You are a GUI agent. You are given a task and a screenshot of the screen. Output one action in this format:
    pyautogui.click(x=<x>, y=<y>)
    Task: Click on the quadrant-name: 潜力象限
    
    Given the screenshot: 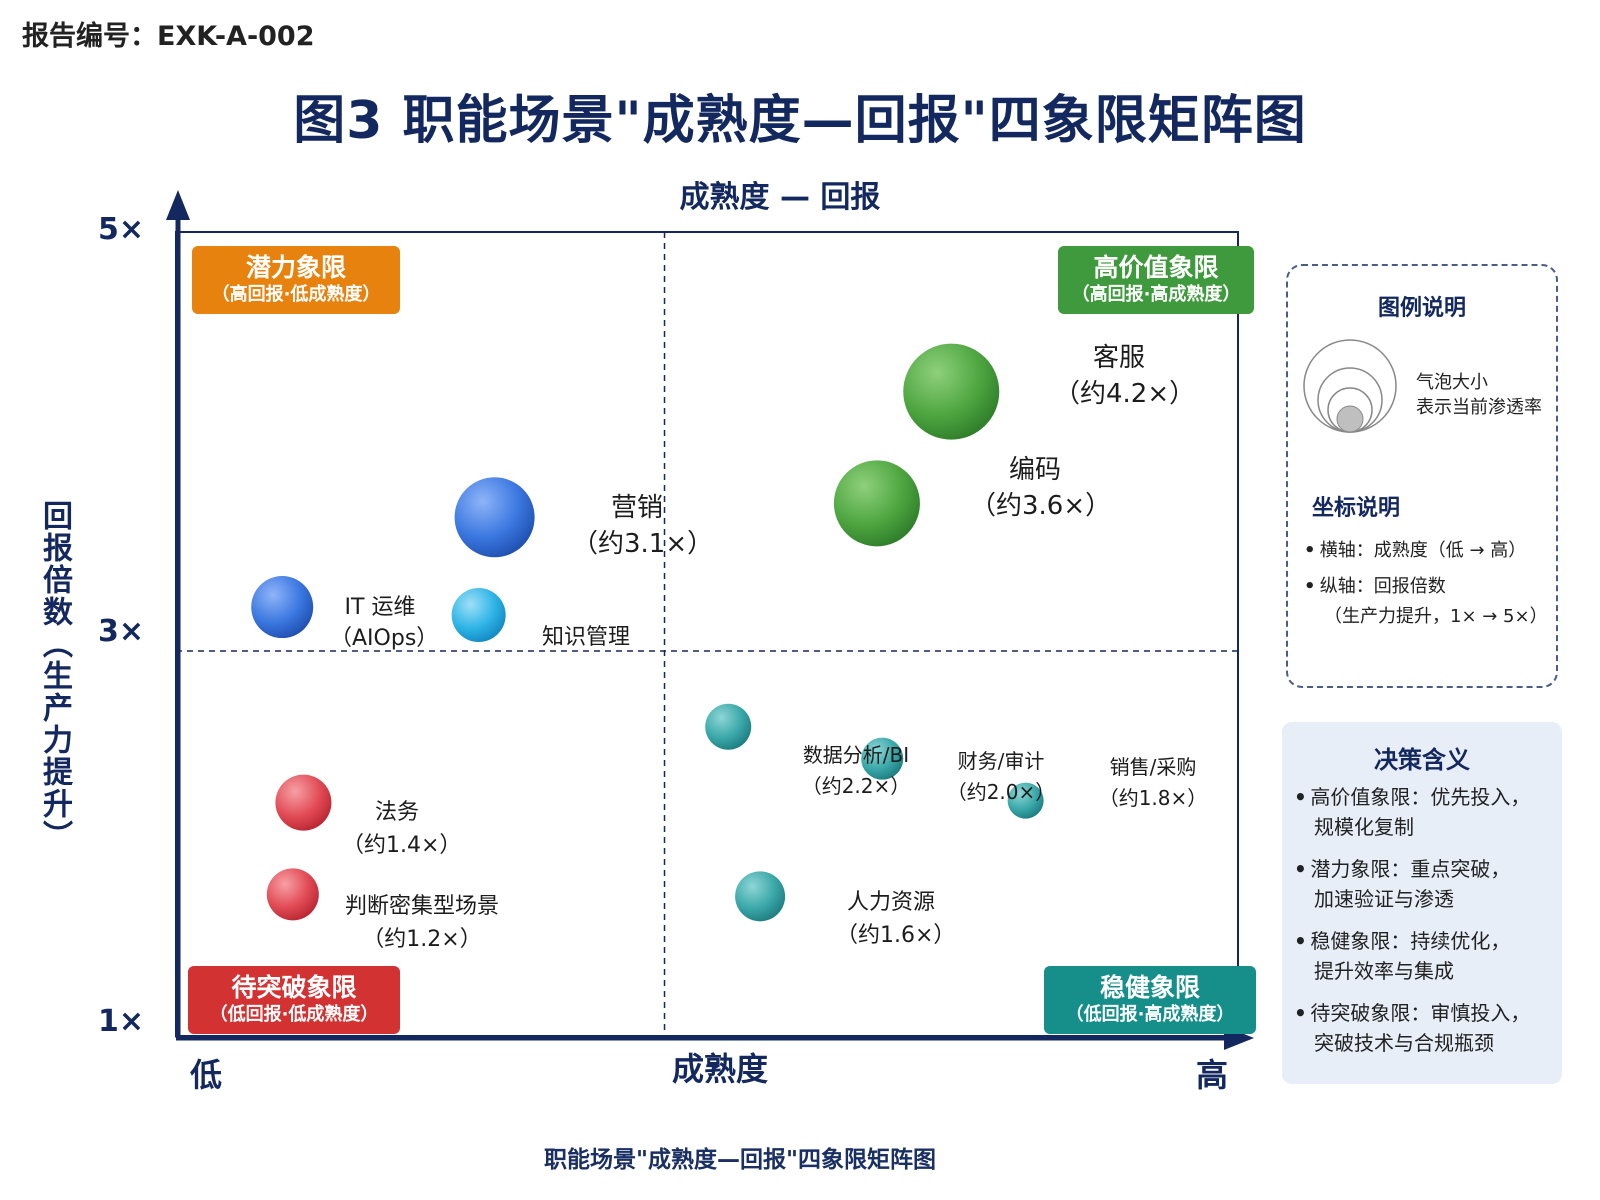 What is the action you would take?
    pyautogui.click(x=295, y=267)
    